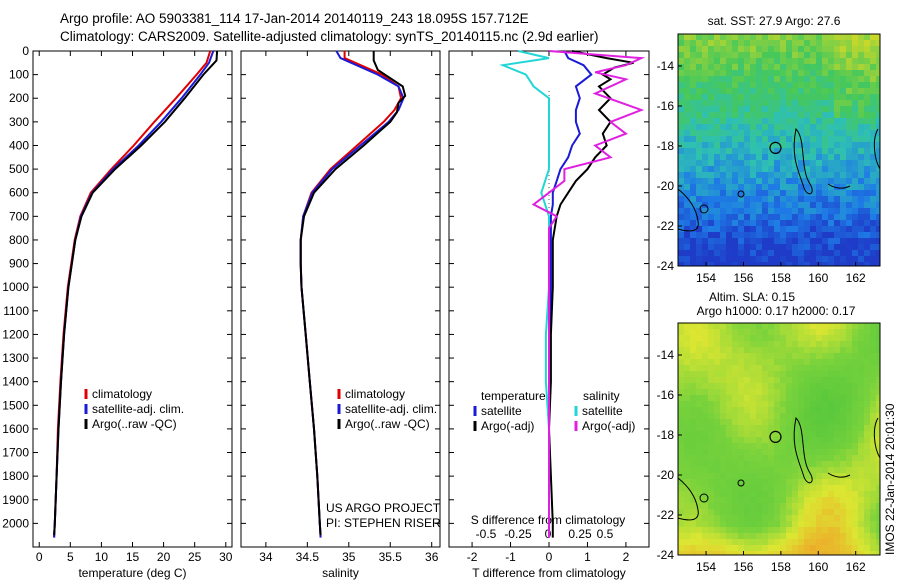  I want to click on map-sst-title: sat. SST: 27.9 Argo: 27.6, so click(774, 21).